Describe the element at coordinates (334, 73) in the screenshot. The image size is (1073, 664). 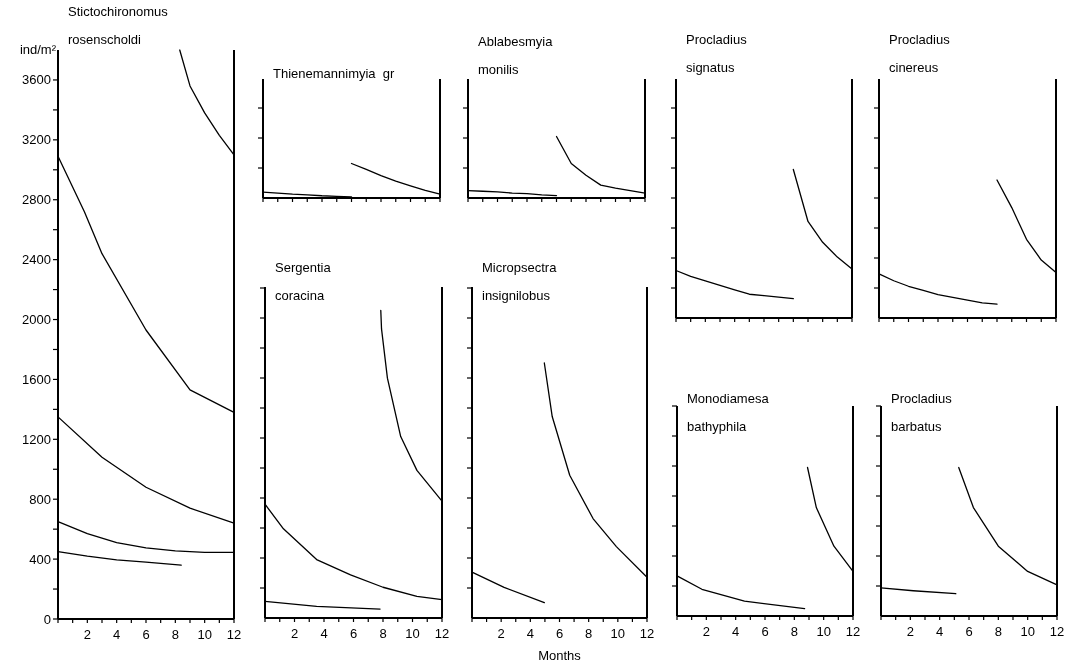
I see `chart-title: Thienemannimyia gr` at that location.